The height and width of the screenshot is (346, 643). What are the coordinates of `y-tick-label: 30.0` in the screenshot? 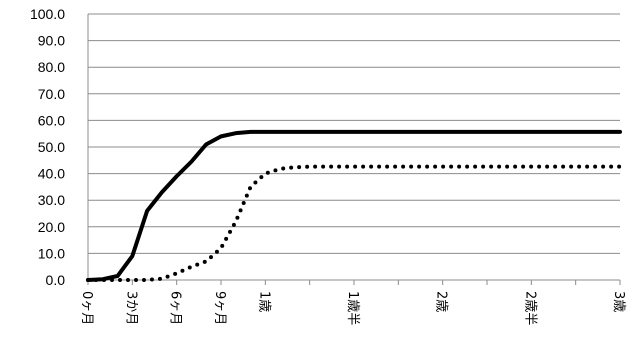 It's located at (51, 200).